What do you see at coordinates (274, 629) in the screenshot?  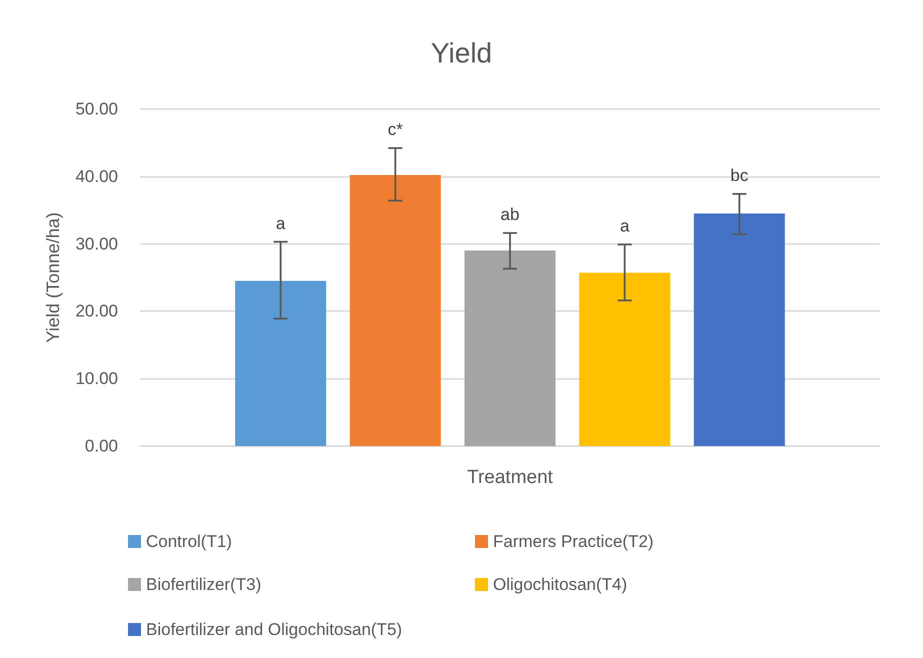 I see `legend-label: Biofertilizer and Oligochitosan(T5)` at bounding box center [274, 629].